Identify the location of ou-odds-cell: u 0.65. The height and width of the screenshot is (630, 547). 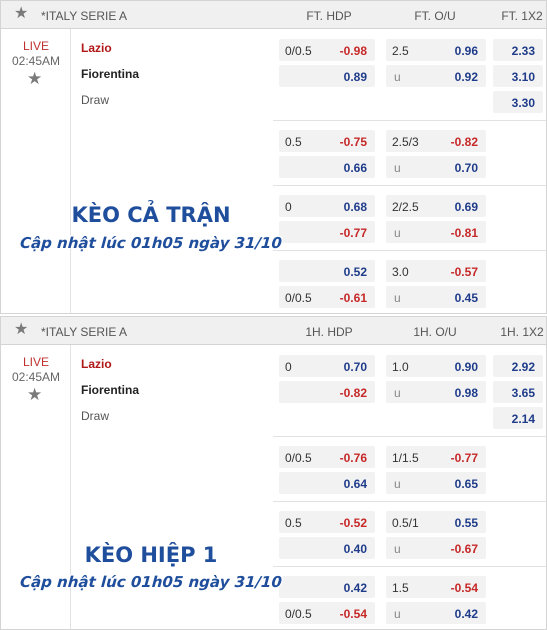
(436, 483).